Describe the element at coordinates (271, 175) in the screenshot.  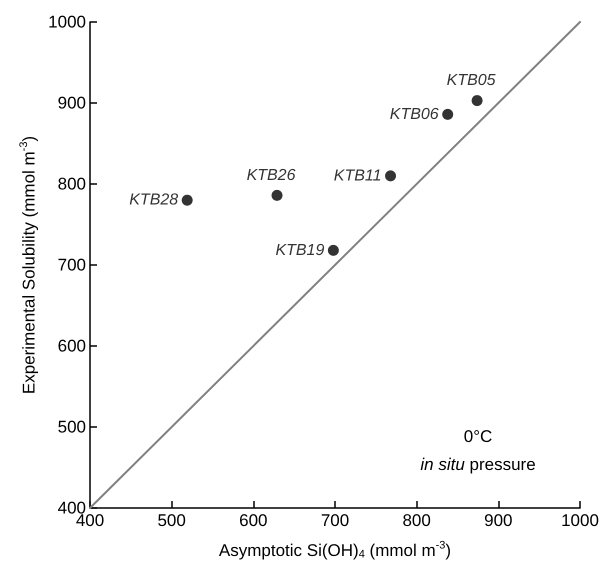
I see `annotation: KTB26` at that location.